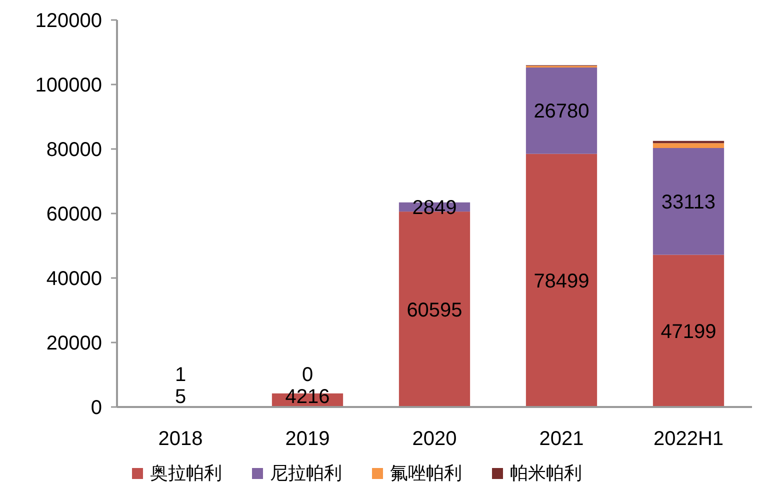 The height and width of the screenshot is (495, 759). What do you see at coordinates (306, 473) in the screenshot?
I see `legend-label: 尼拉帕利` at bounding box center [306, 473].